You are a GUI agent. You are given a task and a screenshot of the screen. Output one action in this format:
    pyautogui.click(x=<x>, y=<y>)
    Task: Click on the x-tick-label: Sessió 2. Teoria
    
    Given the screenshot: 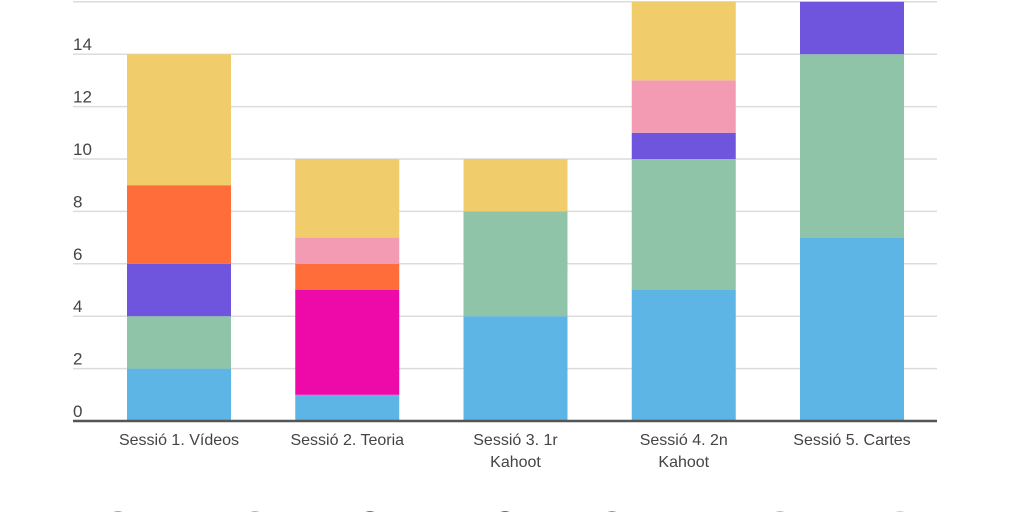 What is the action you would take?
    pyautogui.click(x=347, y=440)
    